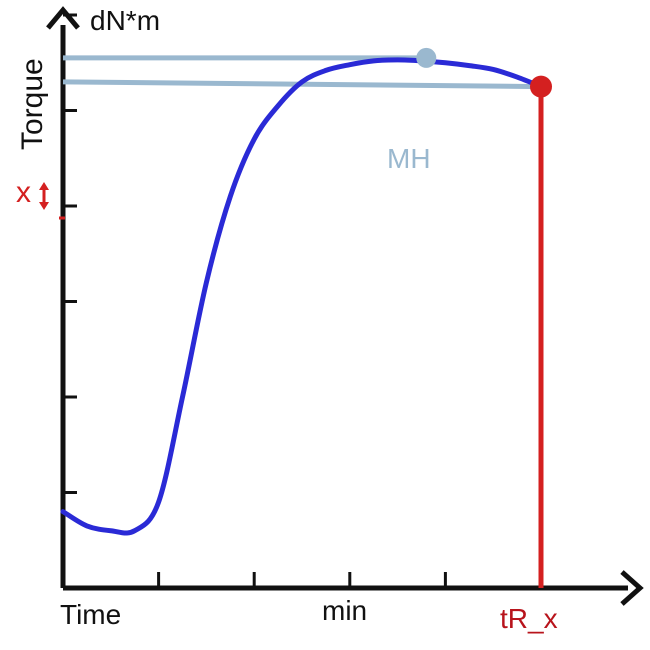 The width and height of the screenshot is (650, 650). I want to click on x-marker-arrow-up, so click(44, 186).